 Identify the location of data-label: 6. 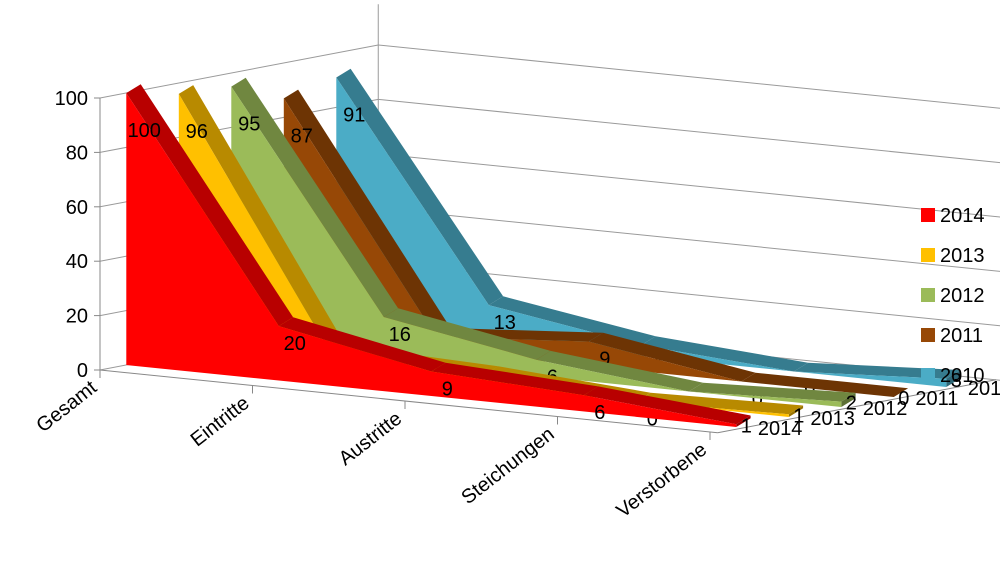
(599, 413).